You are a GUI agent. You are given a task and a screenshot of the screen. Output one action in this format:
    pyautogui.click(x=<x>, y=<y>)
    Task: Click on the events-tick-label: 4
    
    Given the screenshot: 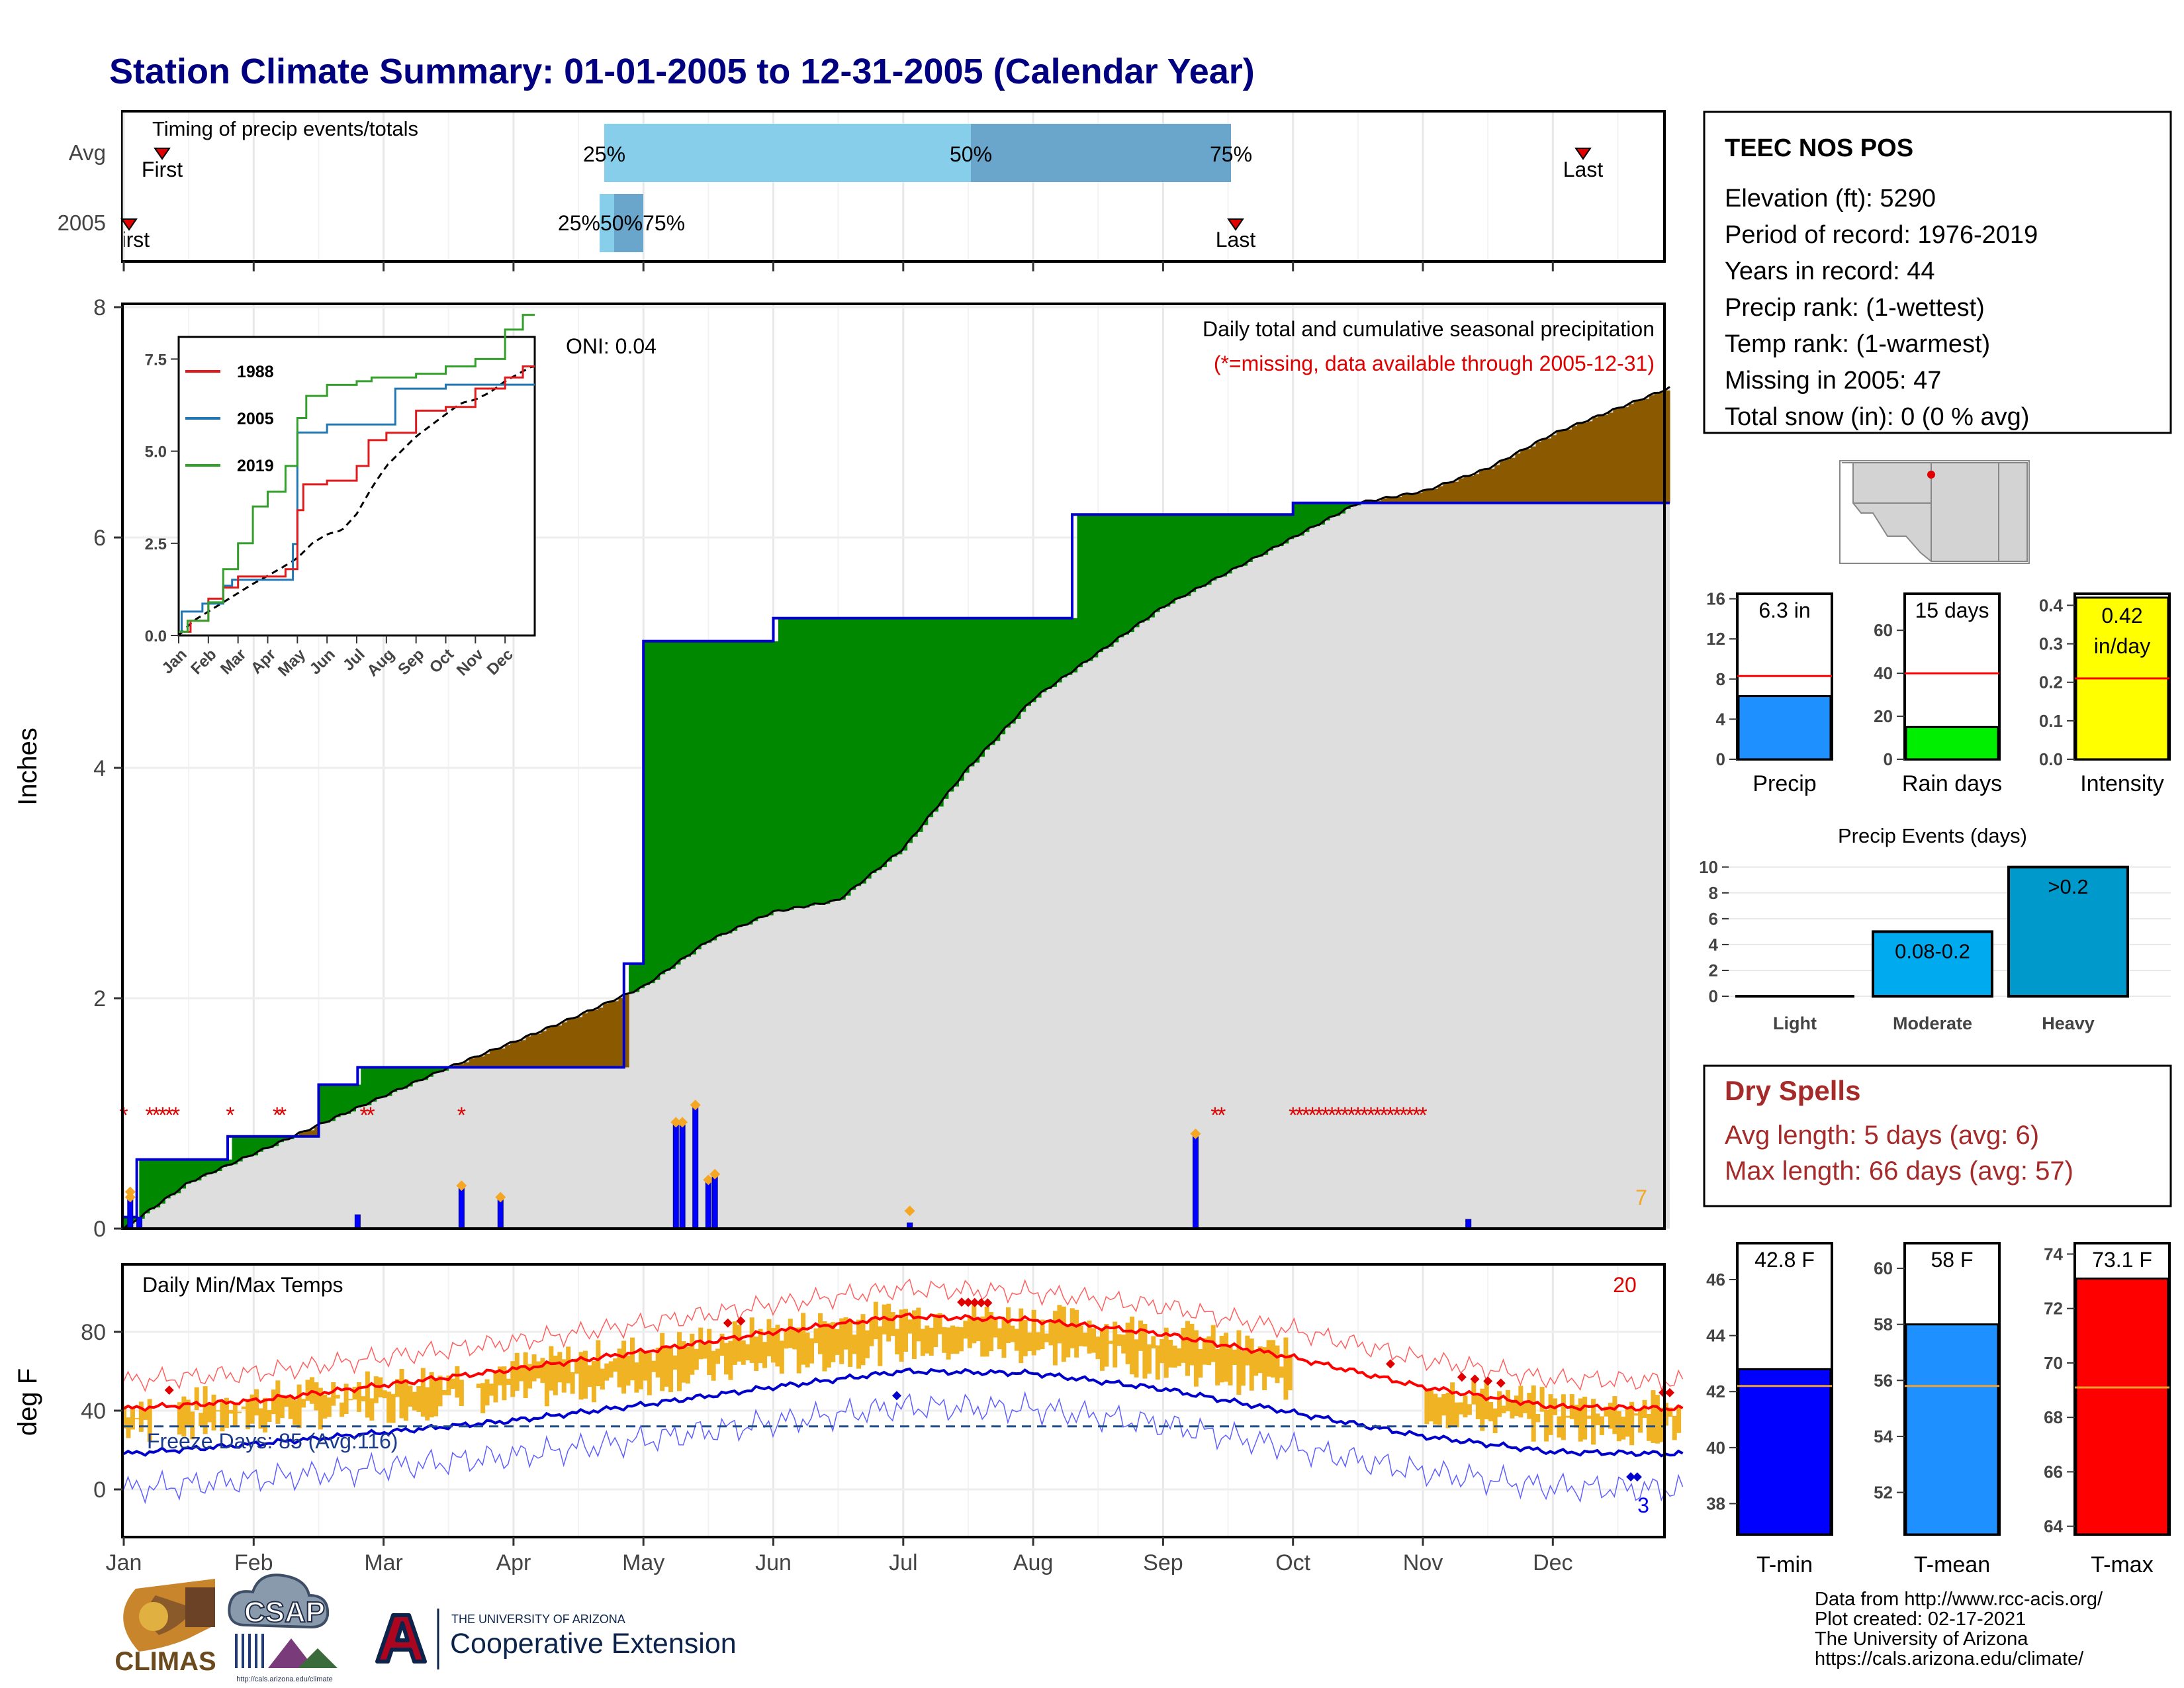 What is the action you would take?
    pyautogui.click(x=1714, y=945)
    